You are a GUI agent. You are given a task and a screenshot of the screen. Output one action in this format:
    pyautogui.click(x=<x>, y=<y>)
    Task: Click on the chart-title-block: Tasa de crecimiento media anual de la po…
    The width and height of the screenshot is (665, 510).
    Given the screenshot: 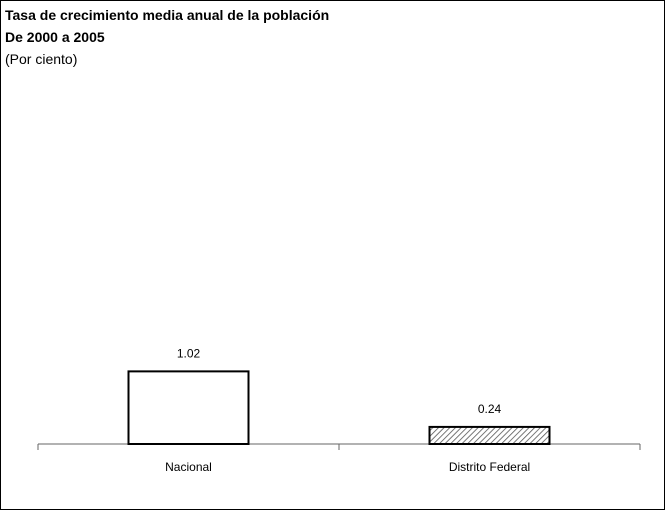 What is the action you would take?
    pyautogui.click(x=167, y=37)
    